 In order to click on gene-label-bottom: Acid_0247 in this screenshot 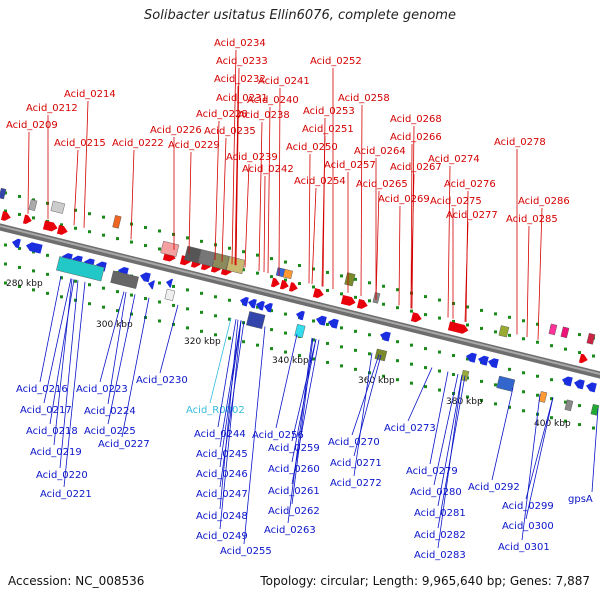, I will do `click(222, 494)`.